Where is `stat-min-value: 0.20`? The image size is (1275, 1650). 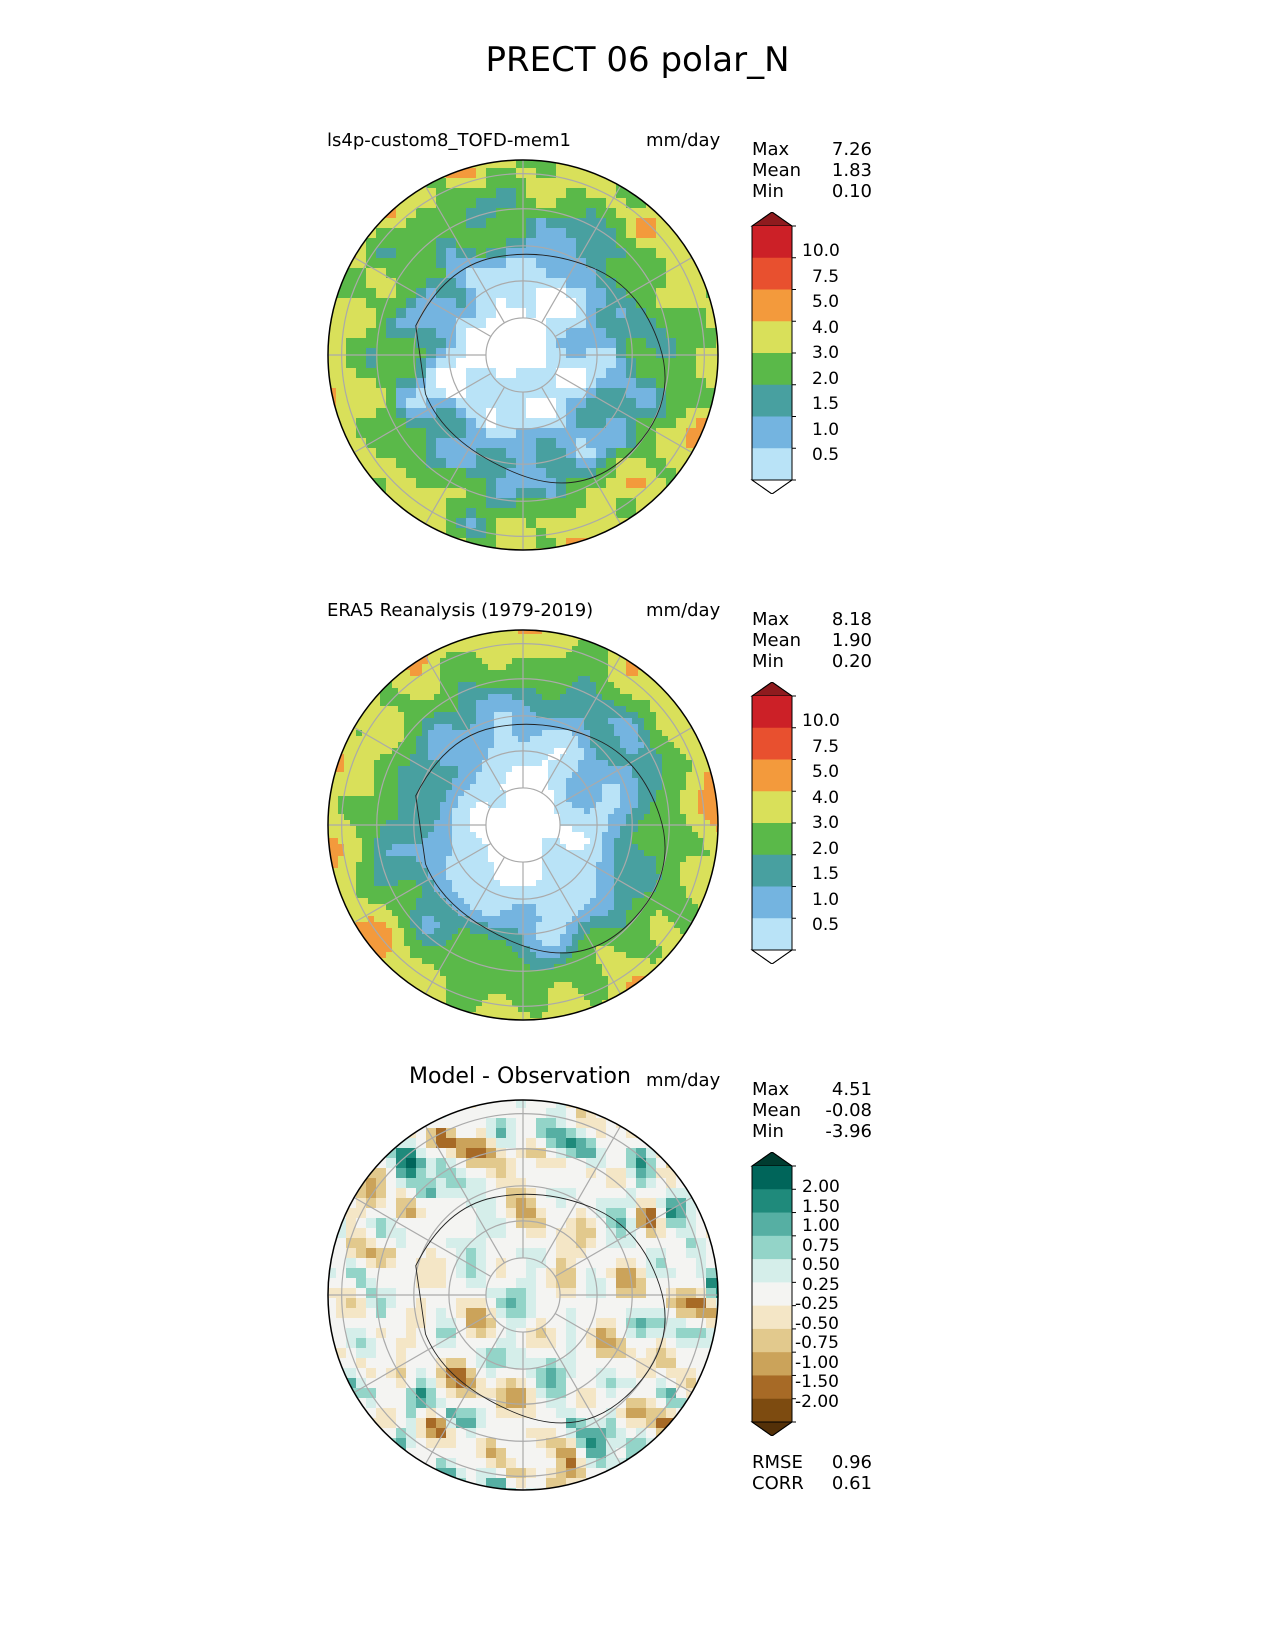
stat-min-value: 0.20 is located at coordinates (851, 661).